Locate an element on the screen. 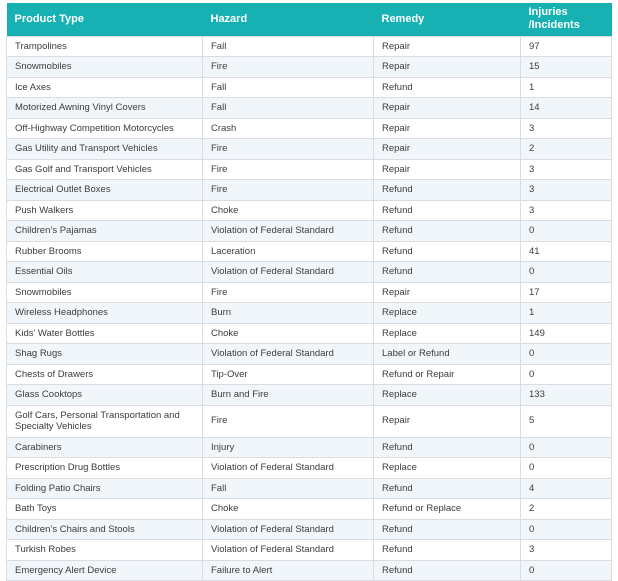 Image resolution: width=618 pixels, height=581 pixels. table-cell: Crash is located at coordinates (288, 128).